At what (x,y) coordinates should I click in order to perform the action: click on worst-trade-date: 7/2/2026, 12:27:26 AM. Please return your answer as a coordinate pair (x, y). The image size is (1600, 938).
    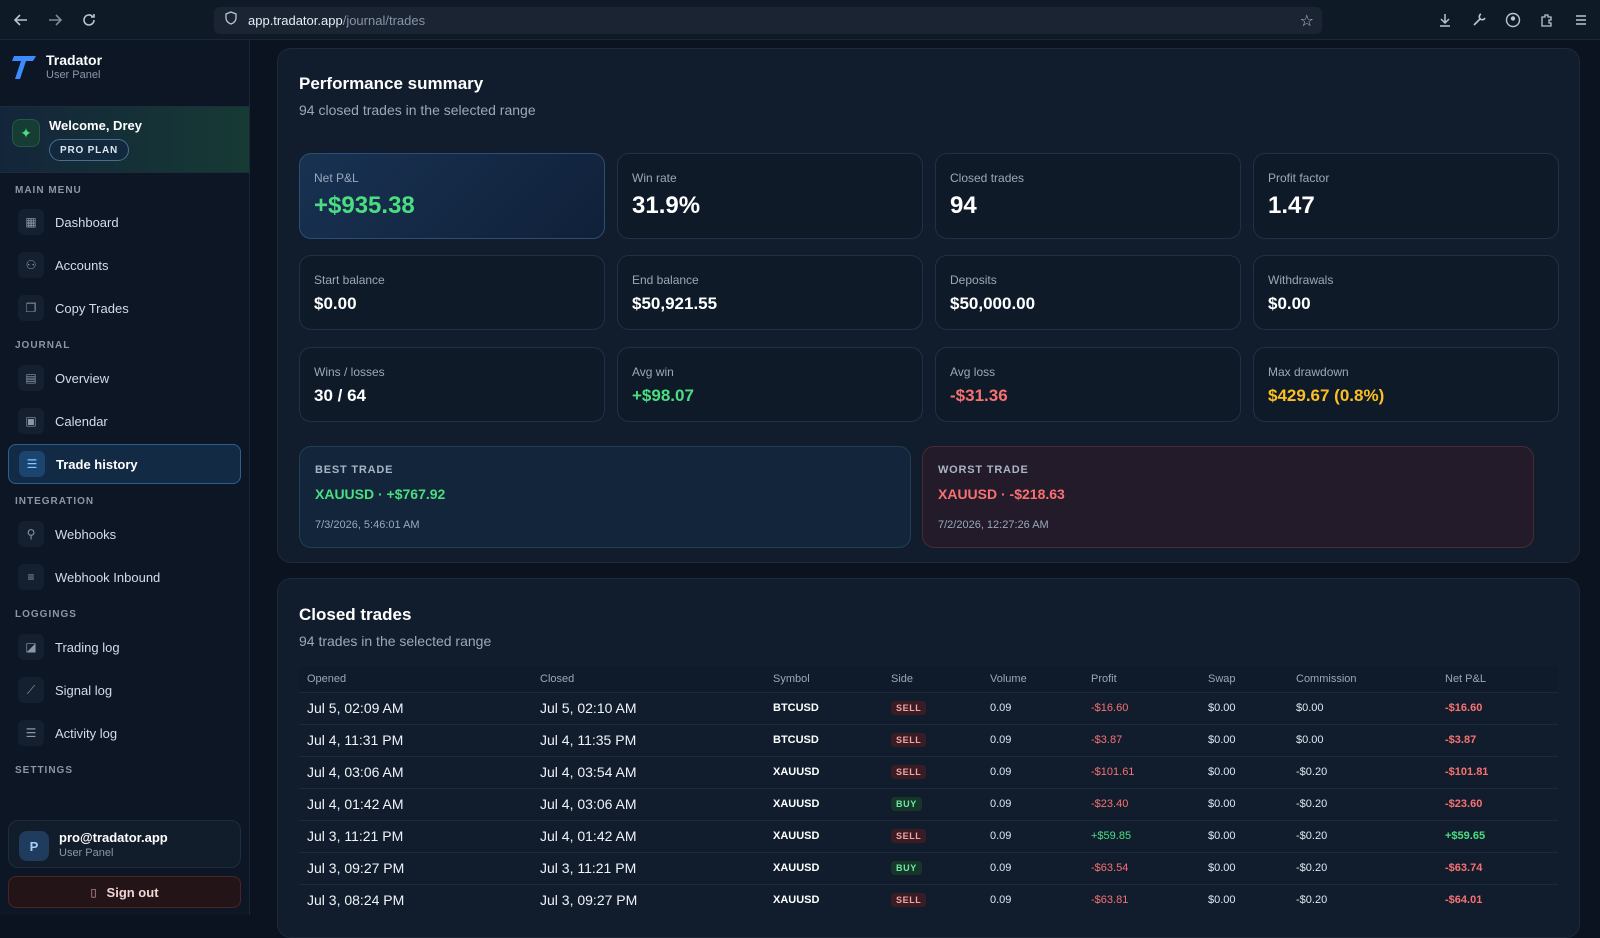
    Looking at the image, I should click on (993, 525).